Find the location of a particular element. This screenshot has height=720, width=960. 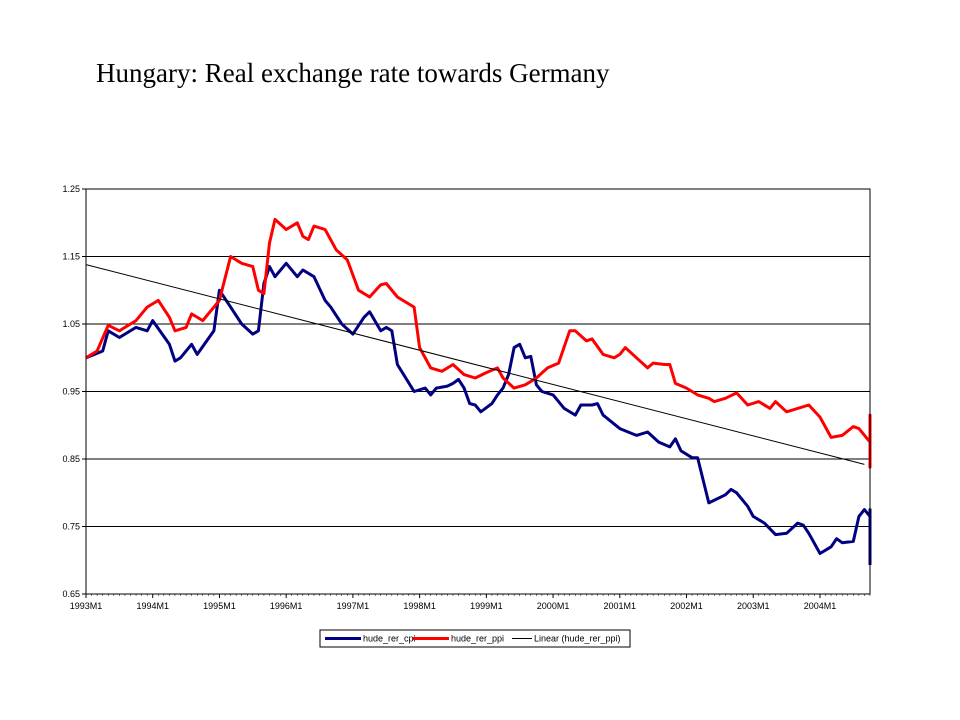

legend-label: hude_rer_ppi is located at coordinates (477, 639).